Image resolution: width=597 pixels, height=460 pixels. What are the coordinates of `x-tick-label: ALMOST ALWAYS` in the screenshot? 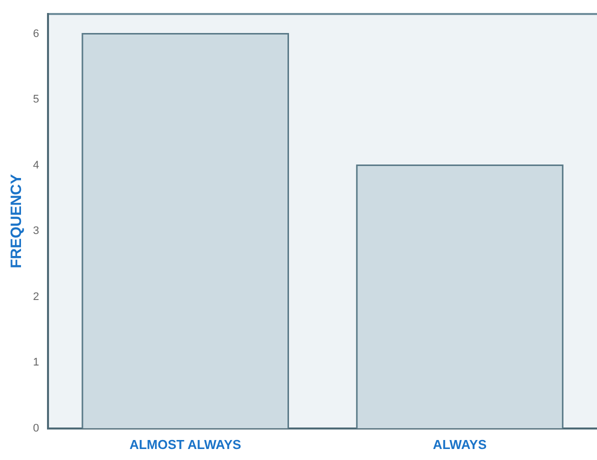 It's located at (185, 444).